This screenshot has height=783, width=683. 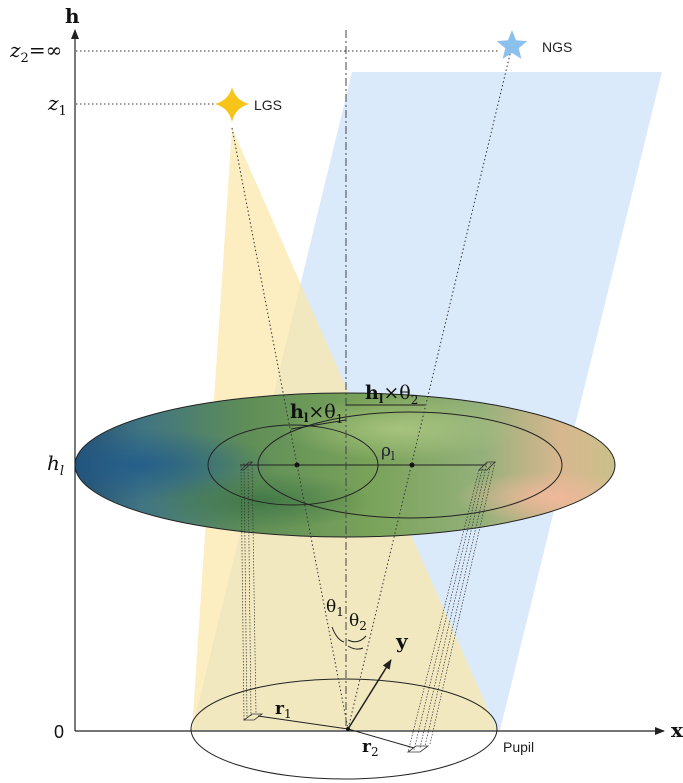 I want to click on z2-label: z2=∞, so click(x=35, y=52).